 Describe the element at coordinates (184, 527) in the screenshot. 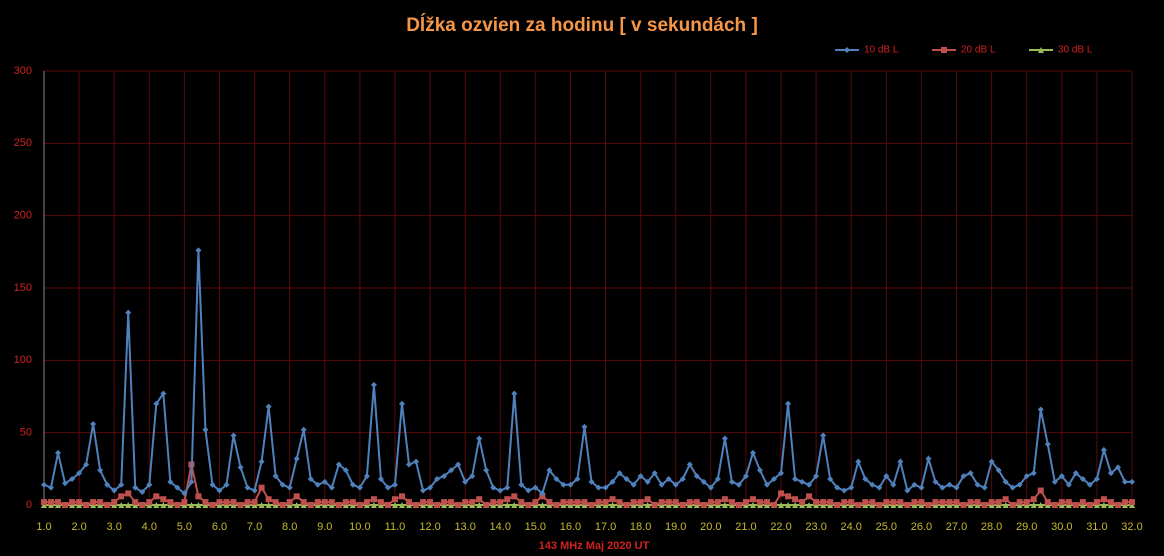

I see `x-tick-label: 5.0` at that location.